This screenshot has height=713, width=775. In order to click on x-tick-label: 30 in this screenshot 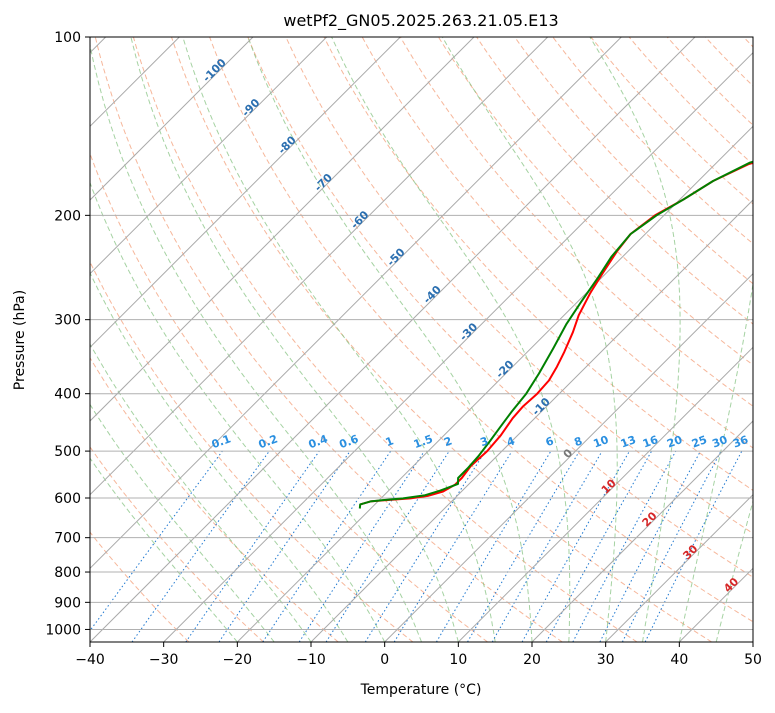, I will do `click(606, 660)`.